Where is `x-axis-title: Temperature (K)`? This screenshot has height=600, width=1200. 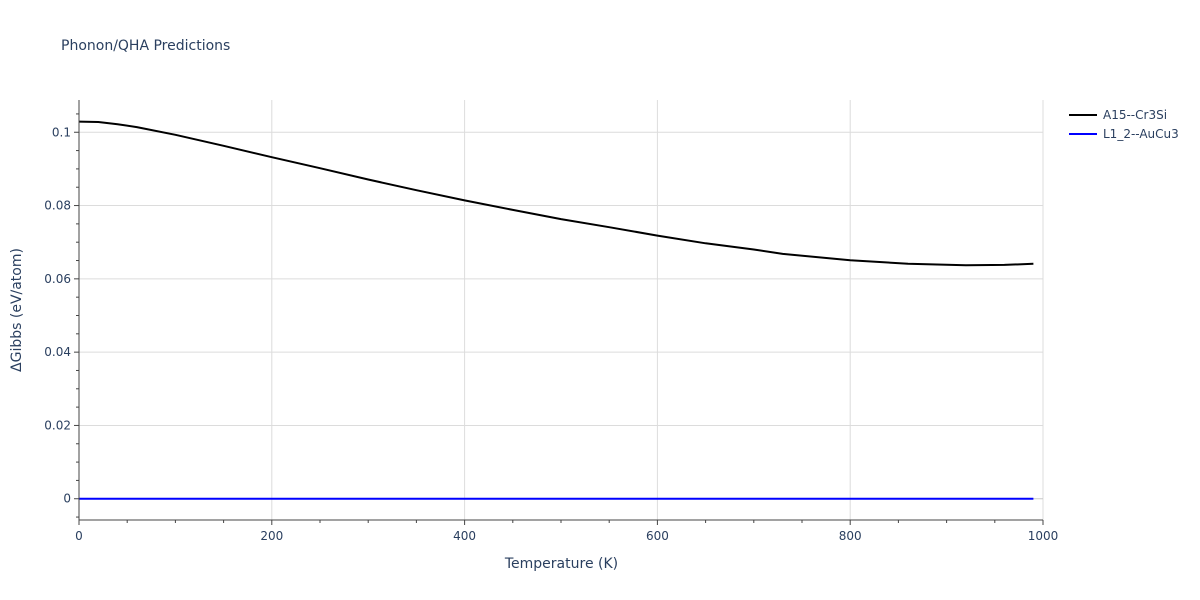 x-axis-title: Temperature (K) is located at coordinates (561, 564).